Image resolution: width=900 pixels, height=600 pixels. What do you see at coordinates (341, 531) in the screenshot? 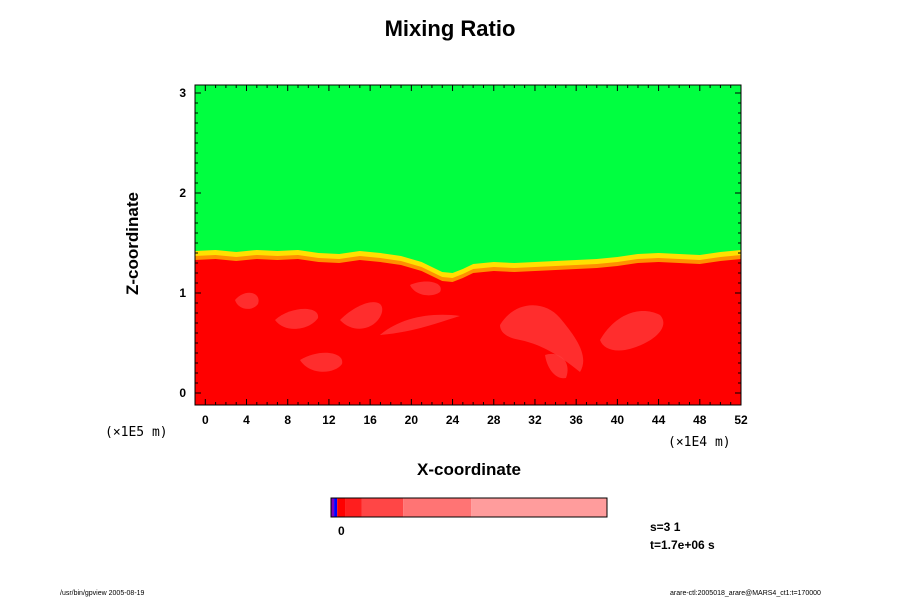
I see `colorbar-tick-label: 0` at bounding box center [341, 531].